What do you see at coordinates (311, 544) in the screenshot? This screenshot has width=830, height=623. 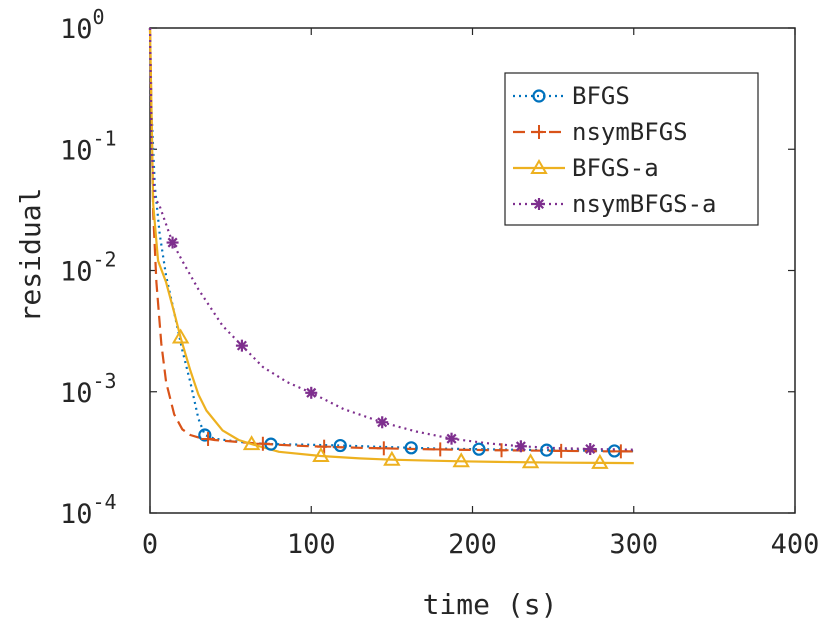 I see `x-tick-label: 100` at bounding box center [311, 544].